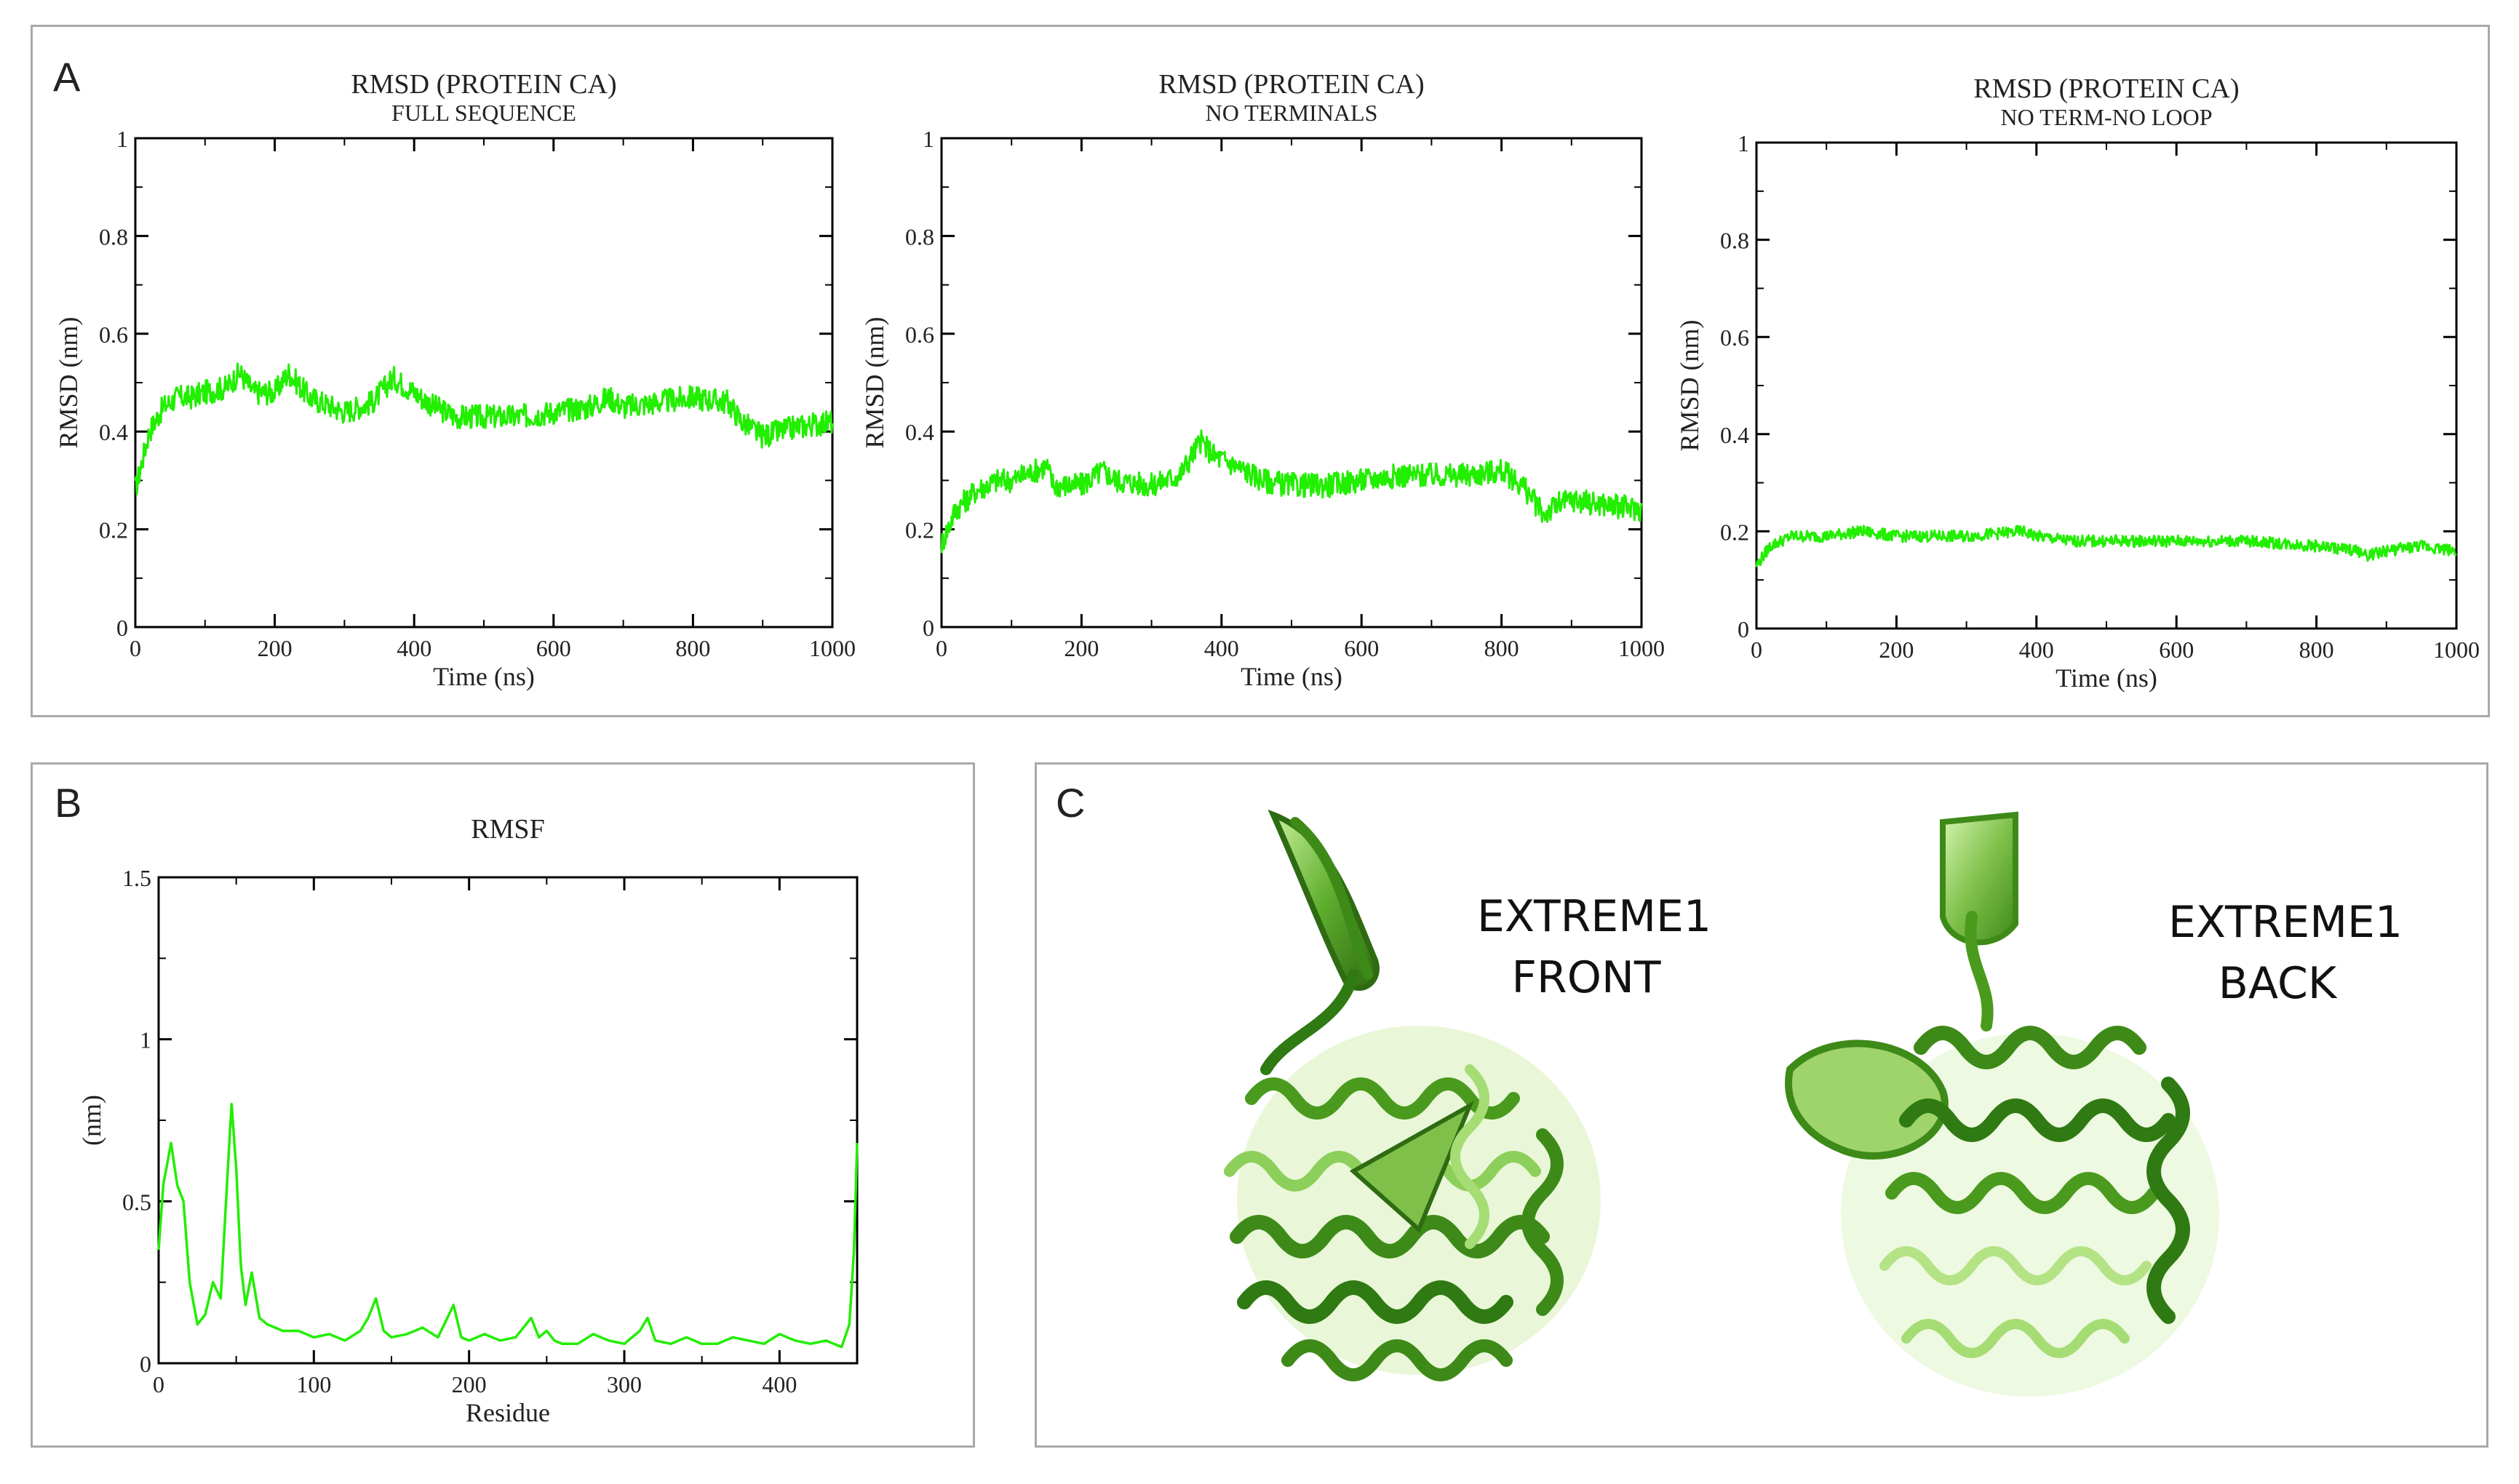 The height and width of the screenshot is (1484, 2519). I want to click on panel-letter-c: C, so click(1071, 803).